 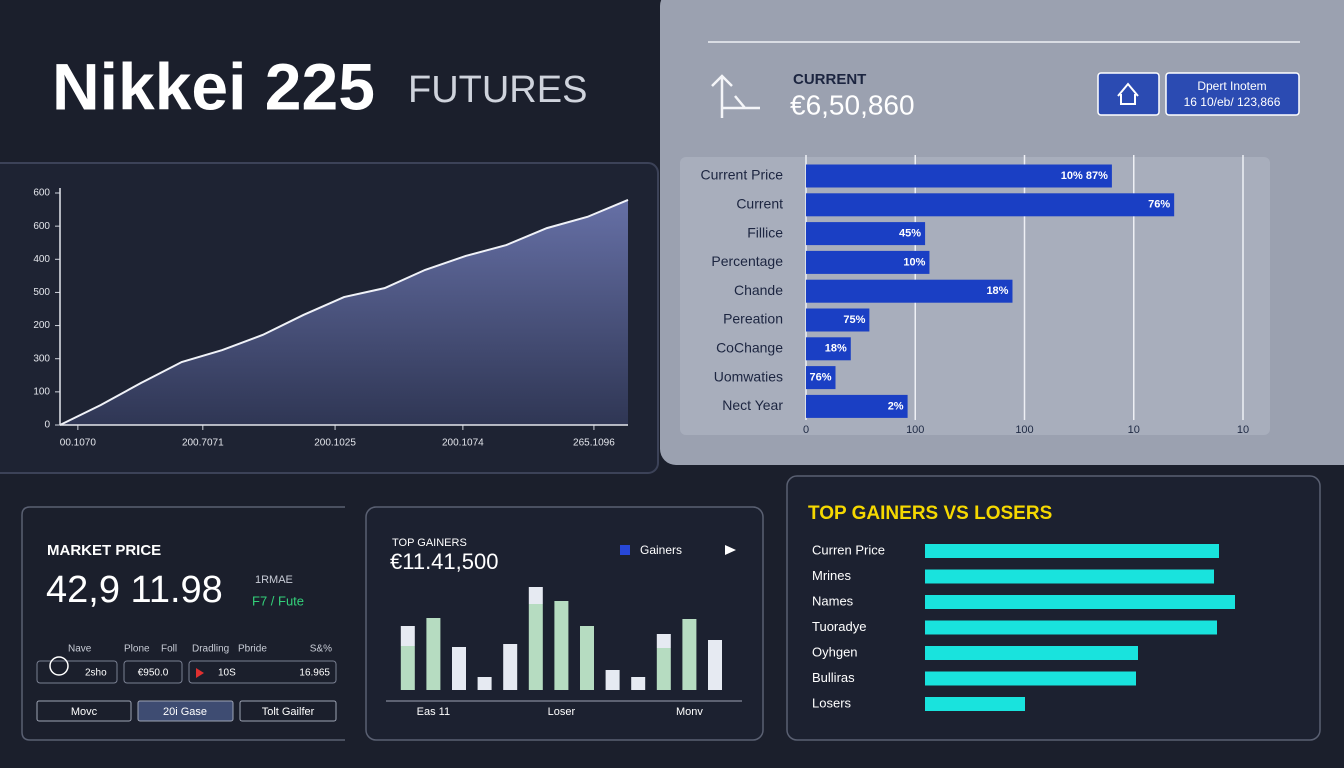 I want to click on y-tick-label: 0, so click(x=47, y=425).